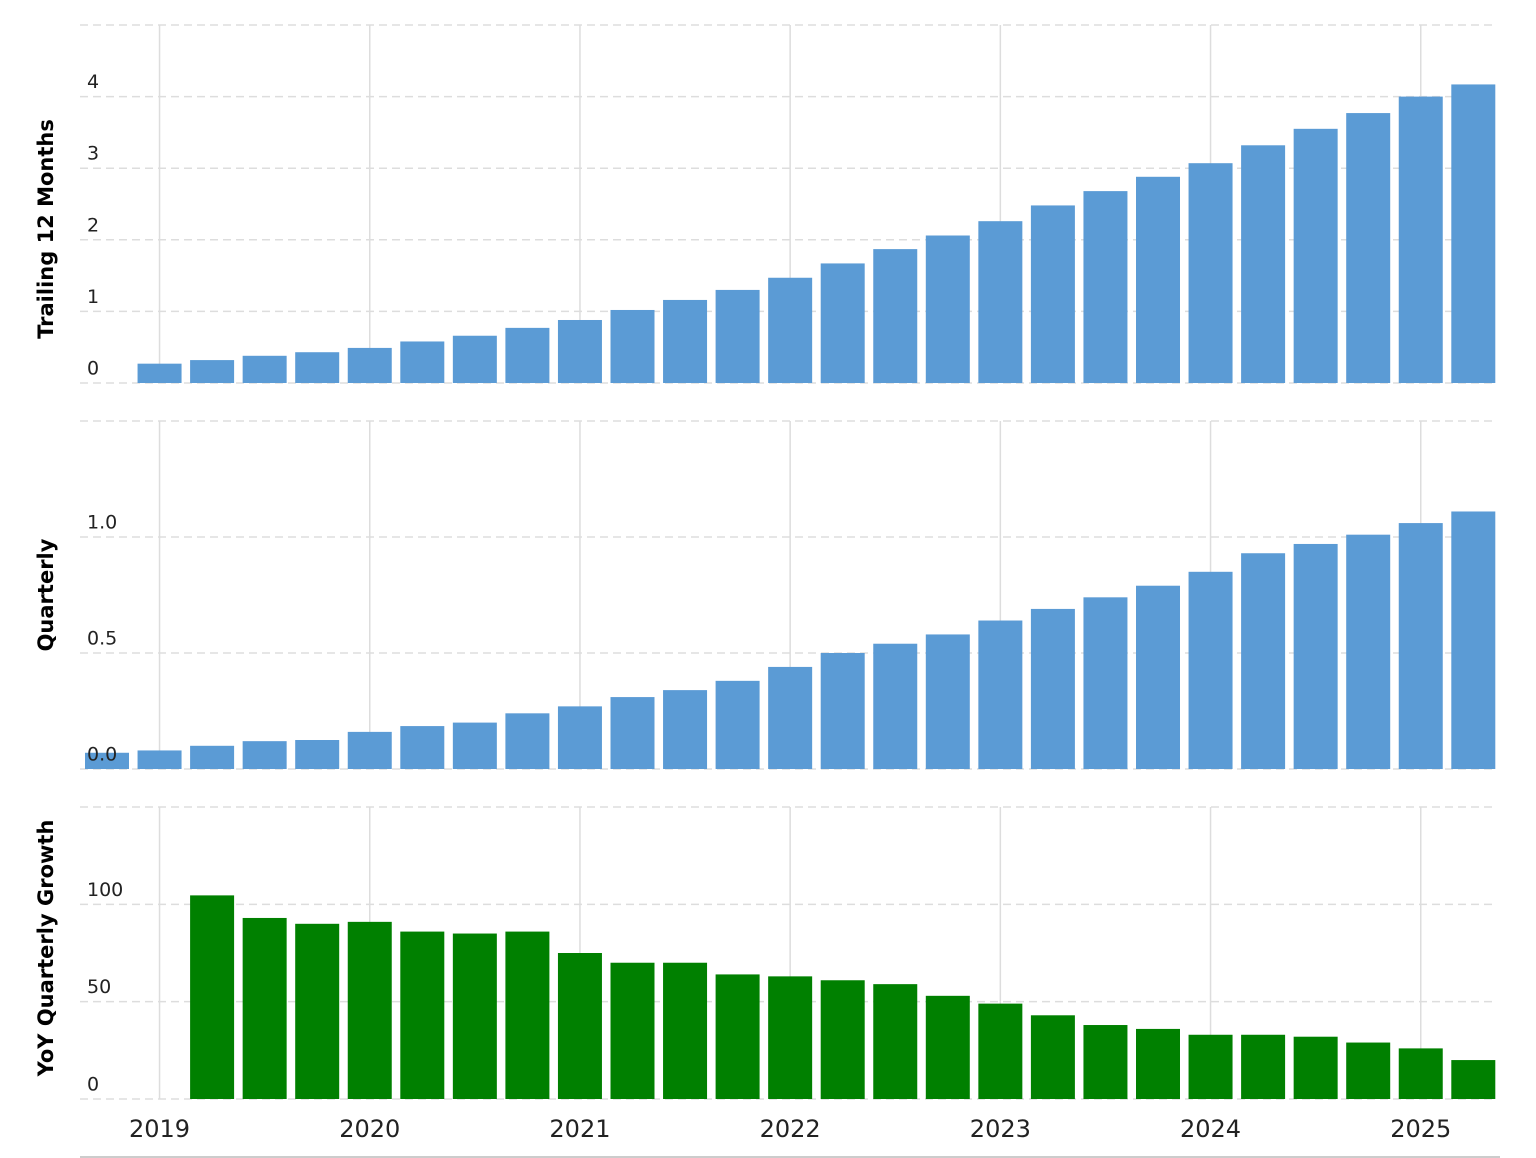 The width and height of the screenshot is (1536, 1158). Describe the element at coordinates (93, 225) in the screenshot. I see `y-tick-label: 2` at that location.